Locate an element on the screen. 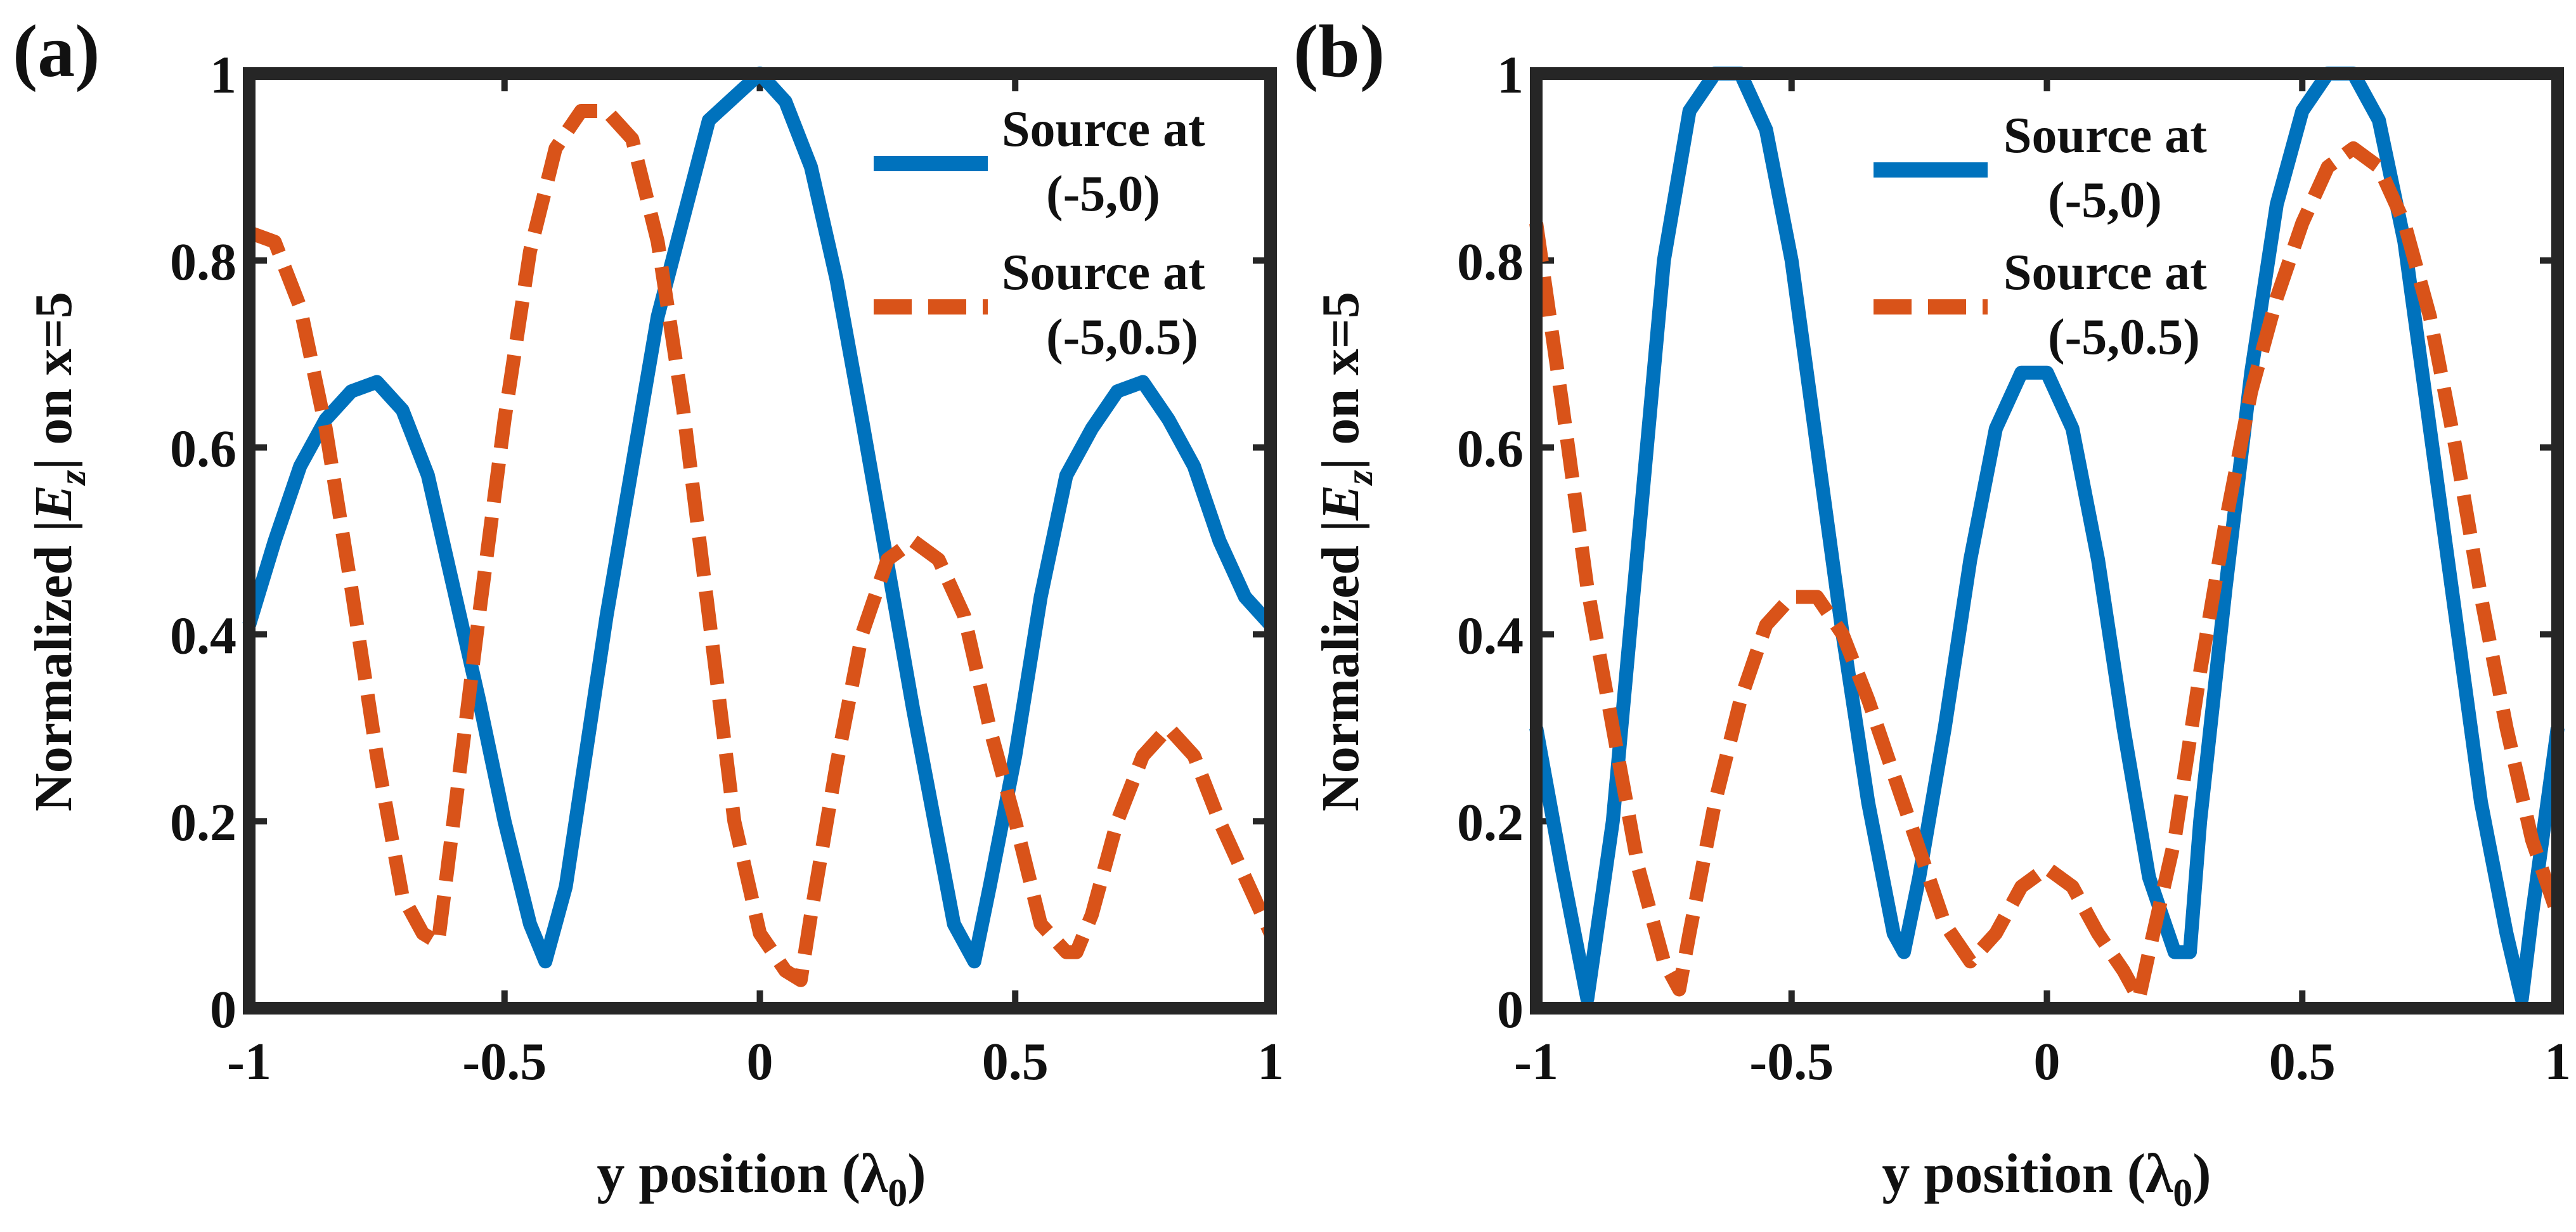  panel-label: (a) is located at coordinates (56, 51).